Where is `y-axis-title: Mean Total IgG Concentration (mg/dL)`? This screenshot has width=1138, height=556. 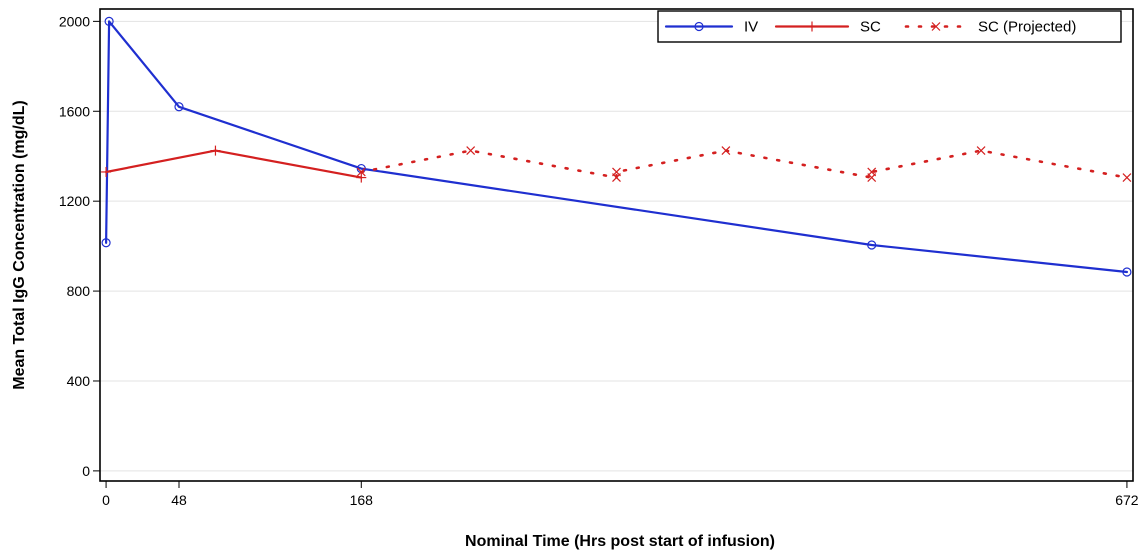 y-axis-title: Mean Total IgG Concentration (mg/dL) is located at coordinates (19, 244).